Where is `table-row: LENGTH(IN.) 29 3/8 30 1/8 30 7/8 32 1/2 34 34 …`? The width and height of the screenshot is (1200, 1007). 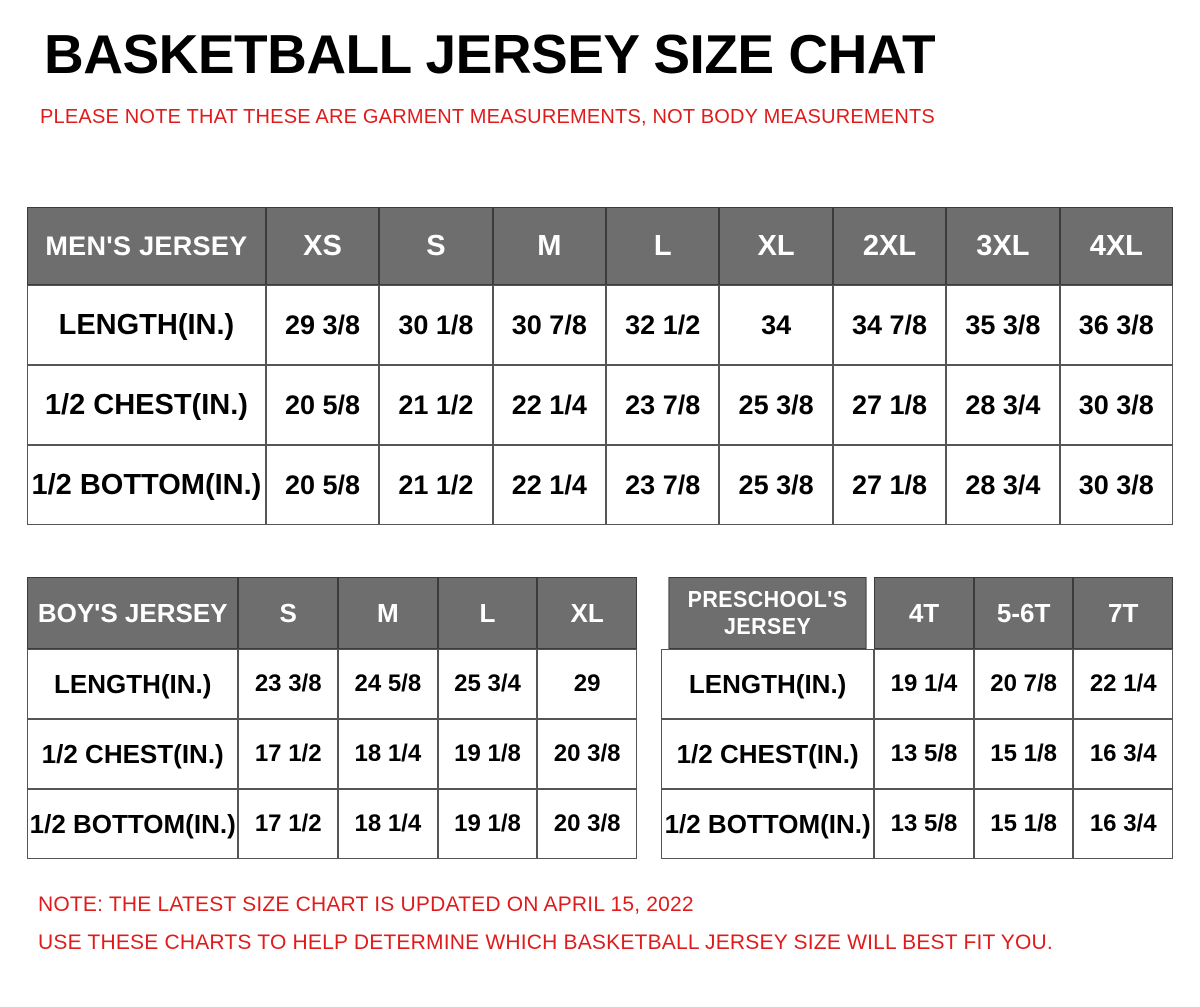
table-row: LENGTH(IN.) 29 3/8 30 1/8 30 7/8 32 1/2 34 34 … is located at coordinates (600, 325).